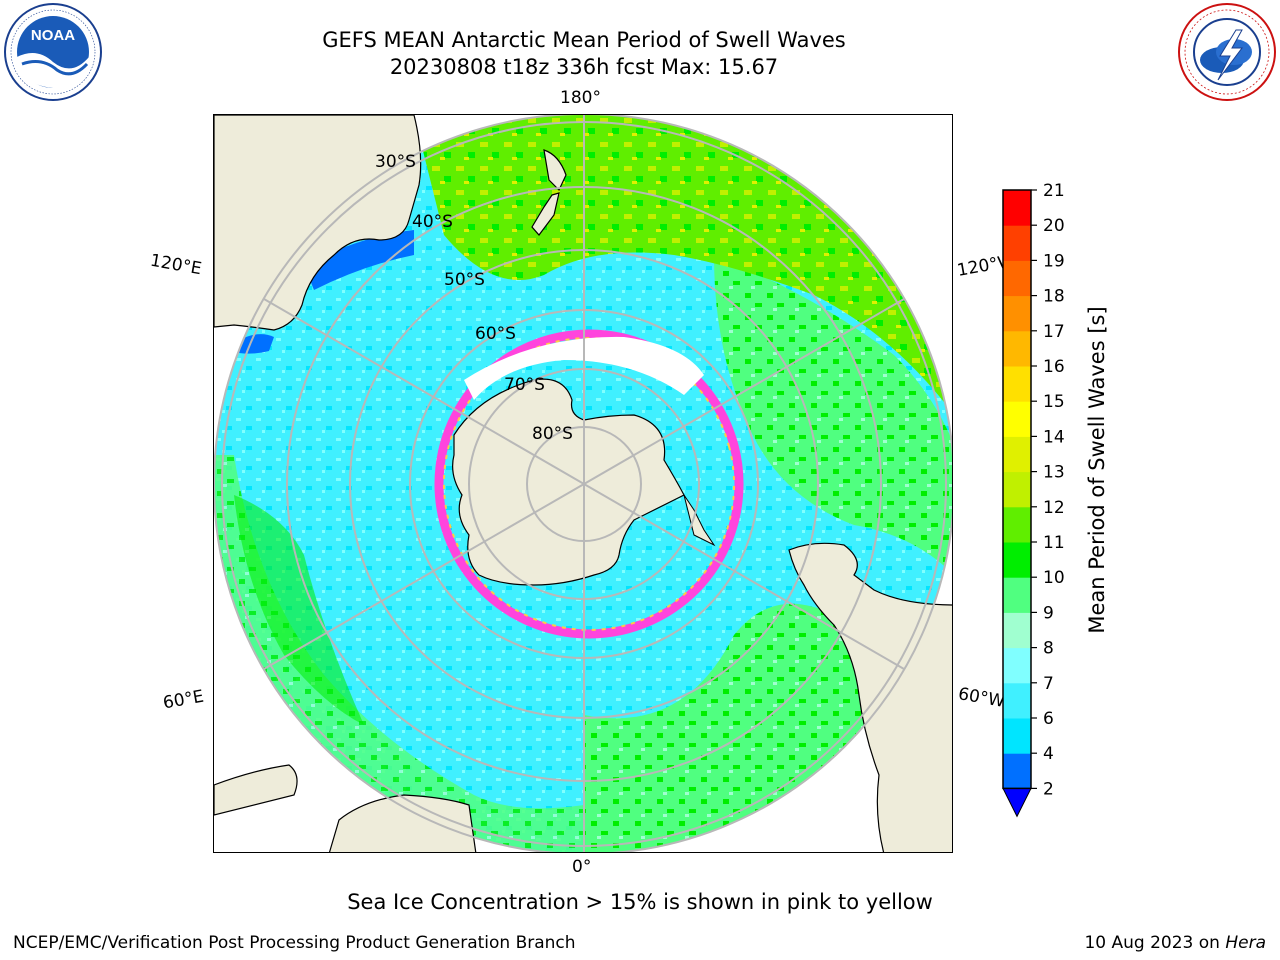 The height and width of the screenshot is (960, 1280). What do you see at coordinates (580, 98) in the screenshot?
I see `lon-label-180: 180°` at bounding box center [580, 98].